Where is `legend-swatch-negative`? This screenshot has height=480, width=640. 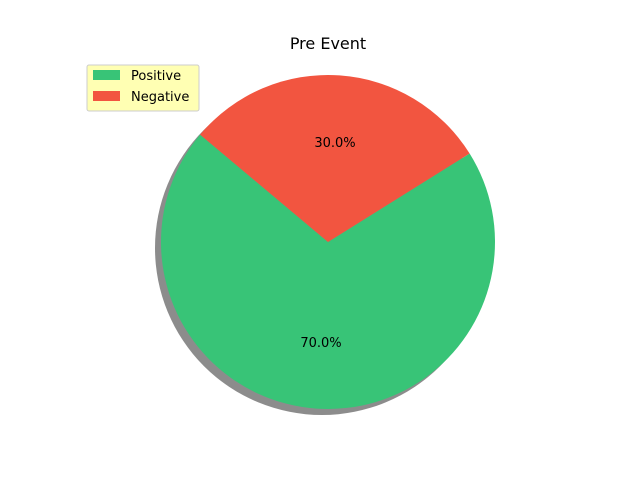 legend-swatch-negative is located at coordinates (106, 96).